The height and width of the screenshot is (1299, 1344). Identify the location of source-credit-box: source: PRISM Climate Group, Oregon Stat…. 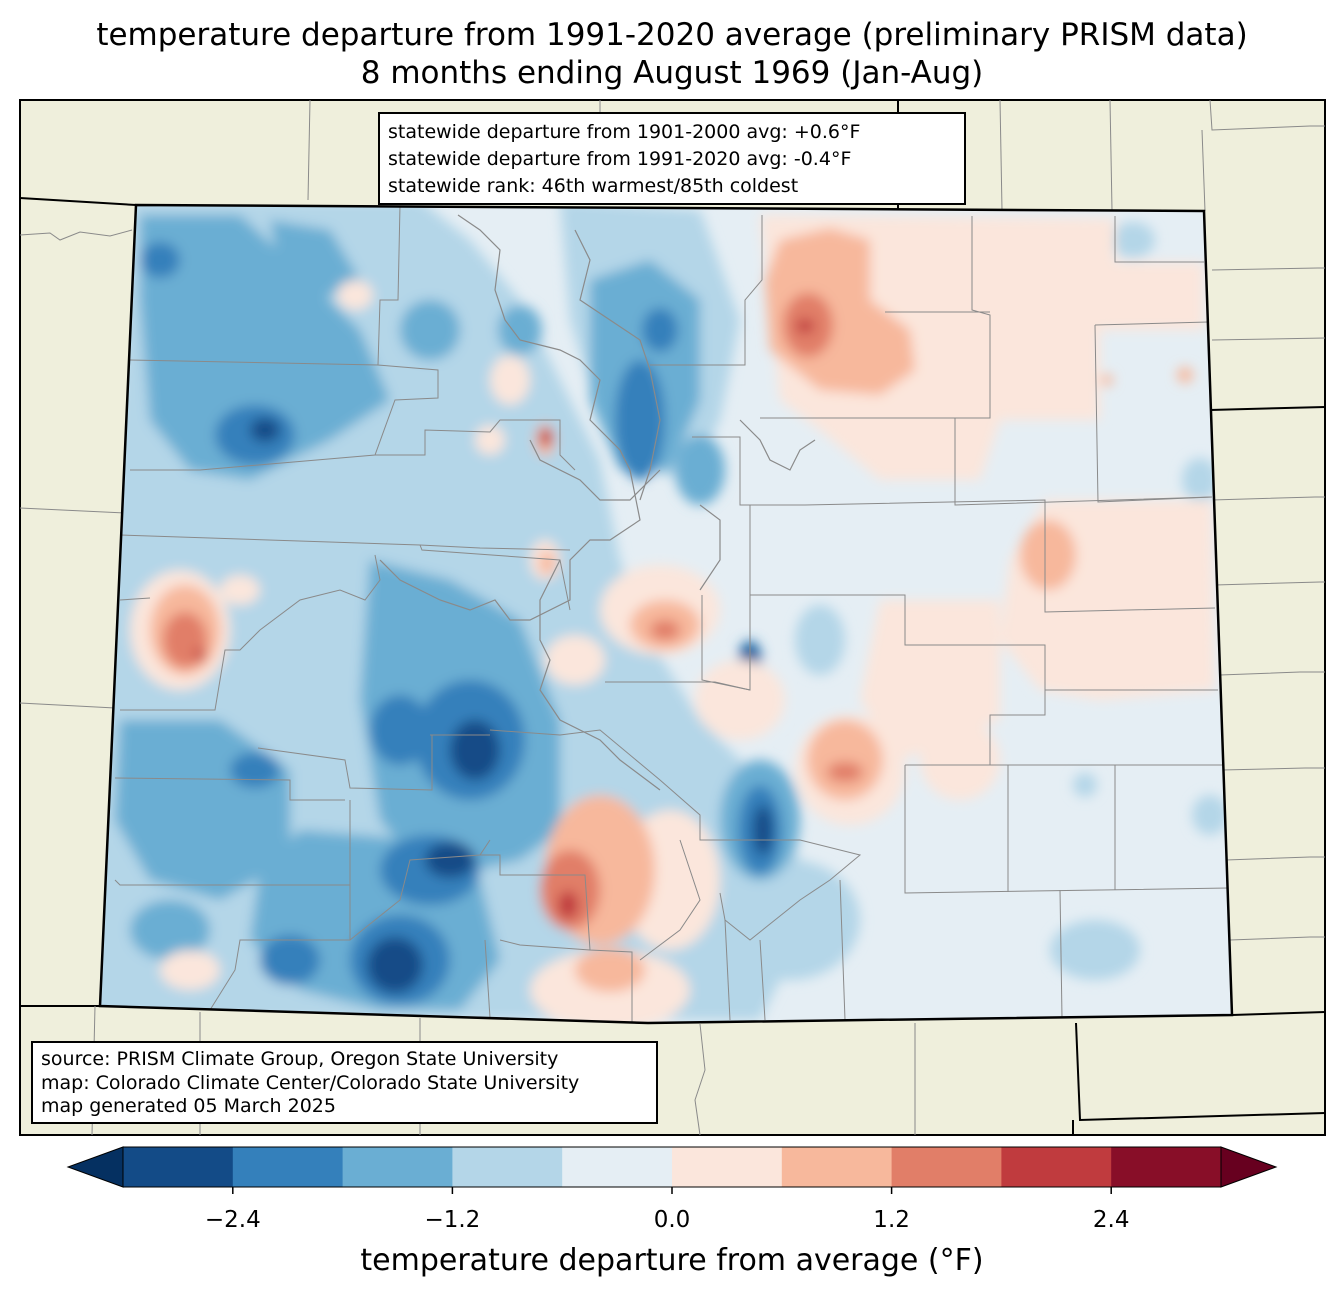
(344, 1082).